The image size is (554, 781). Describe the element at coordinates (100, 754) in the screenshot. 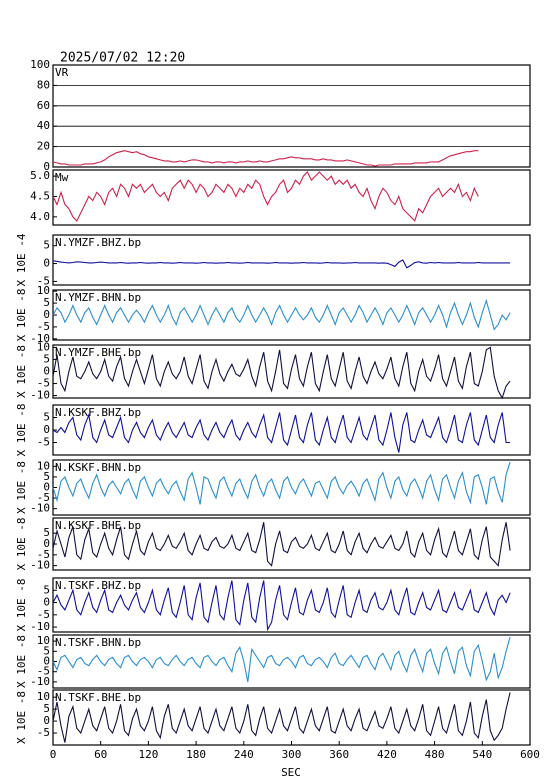

I see `x-tick-label: 60` at that location.